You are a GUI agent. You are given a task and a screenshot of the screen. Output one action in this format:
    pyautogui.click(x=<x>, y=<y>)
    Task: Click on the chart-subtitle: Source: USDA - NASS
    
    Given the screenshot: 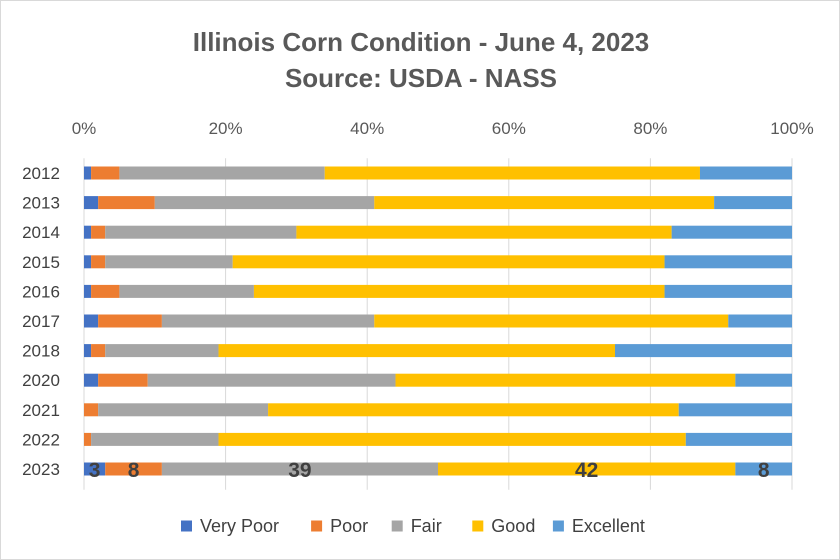 What is the action you would take?
    pyautogui.click(x=421, y=78)
    